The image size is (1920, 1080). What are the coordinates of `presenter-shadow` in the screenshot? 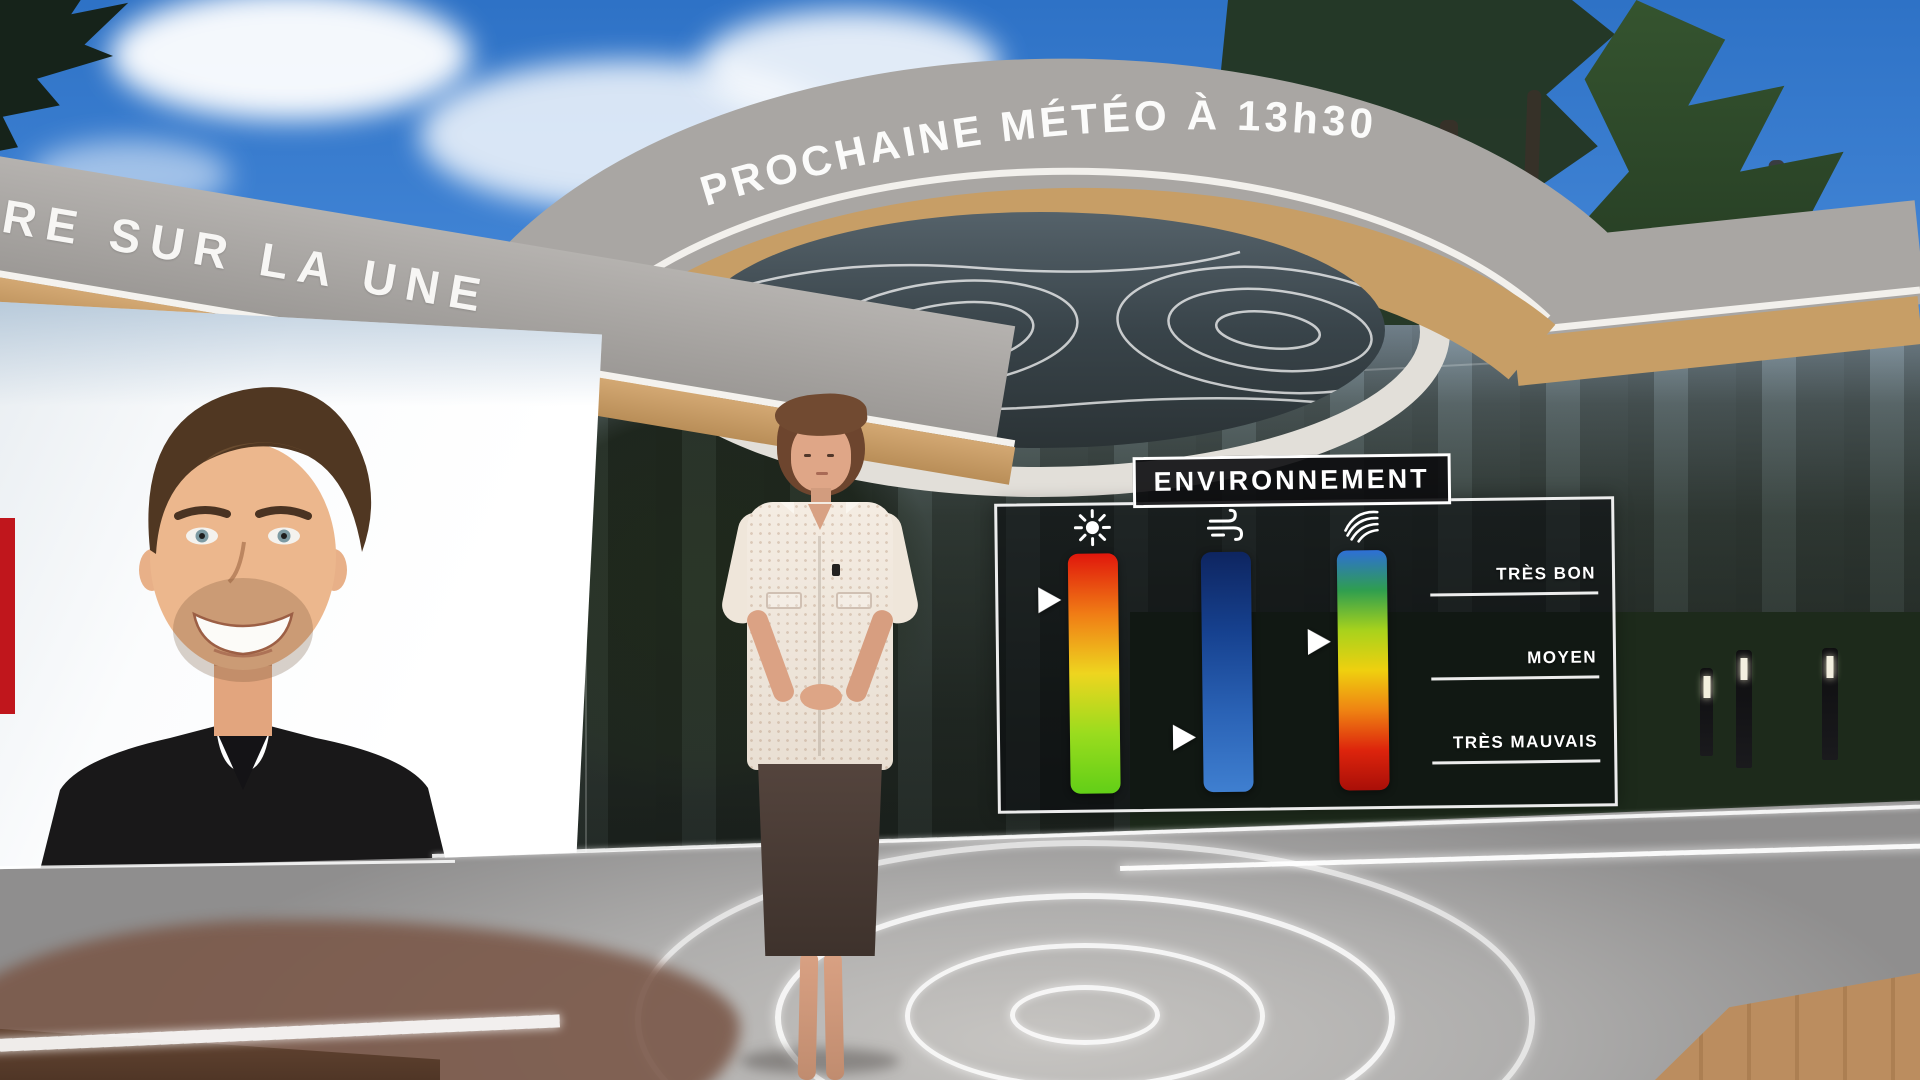 It's located at (820, 1061).